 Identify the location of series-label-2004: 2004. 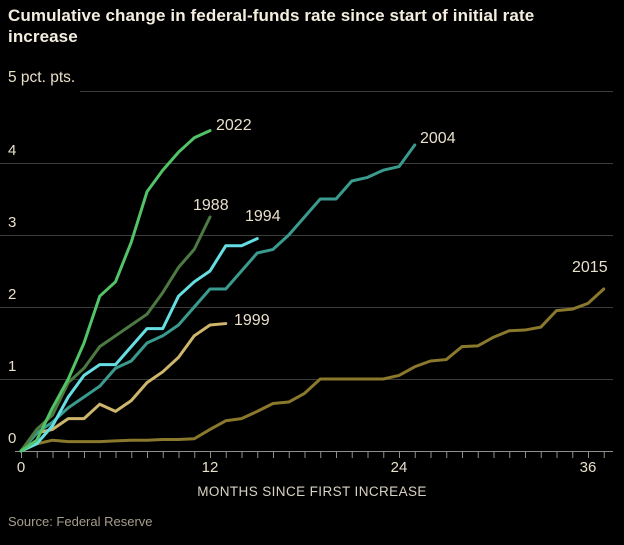
(438, 138).